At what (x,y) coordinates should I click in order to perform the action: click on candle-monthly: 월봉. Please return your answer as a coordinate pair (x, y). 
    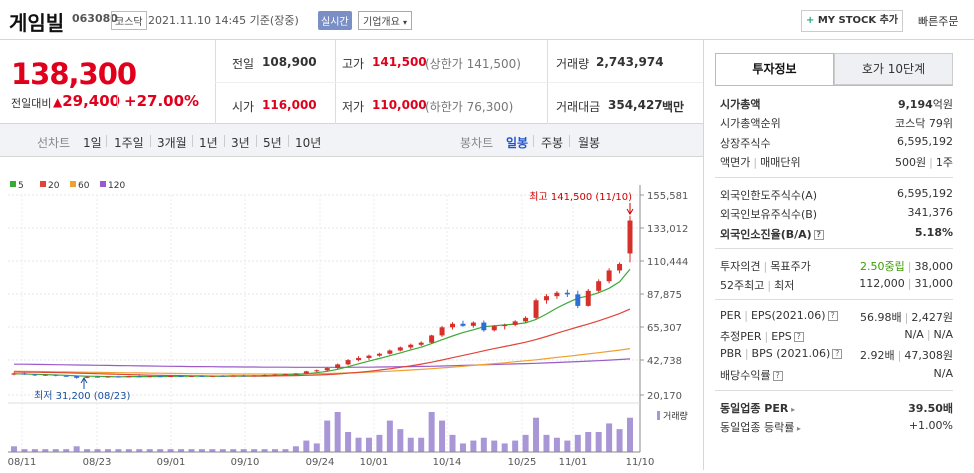
    Looking at the image, I should click on (589, 143).